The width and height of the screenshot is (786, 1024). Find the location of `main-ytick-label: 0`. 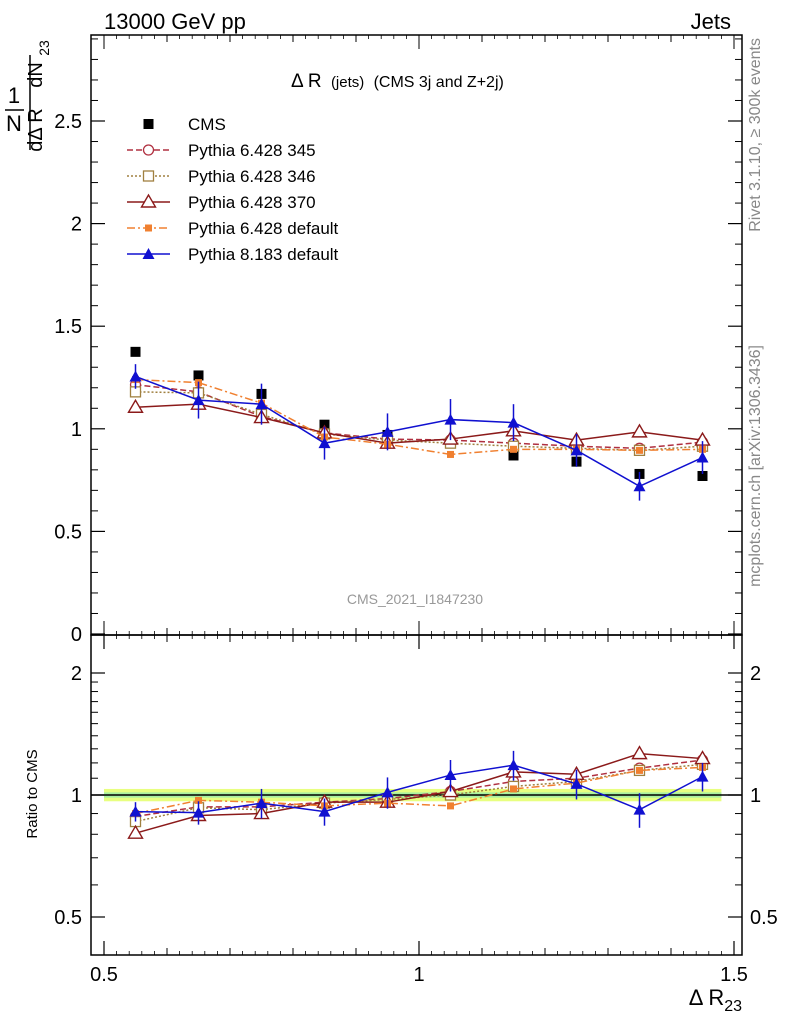

main-ytick-label: 0 is located at coordinates (76, 635).